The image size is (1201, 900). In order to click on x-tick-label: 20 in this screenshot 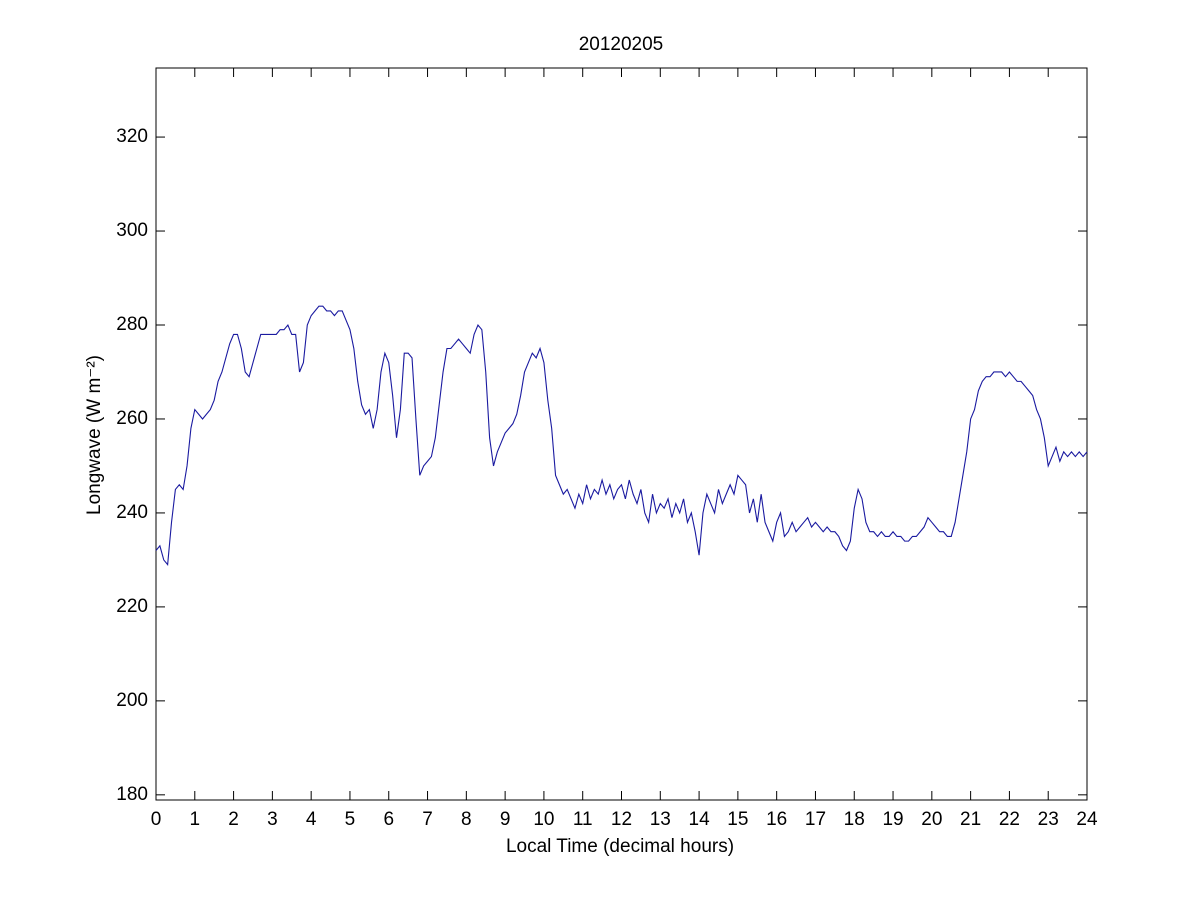, I will do `click(931, 819)`.